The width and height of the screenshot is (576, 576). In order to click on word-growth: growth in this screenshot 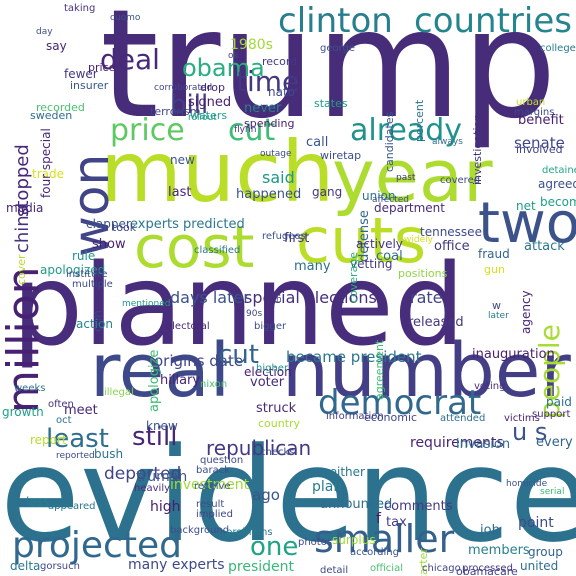, I will do `click(23, 412)`.